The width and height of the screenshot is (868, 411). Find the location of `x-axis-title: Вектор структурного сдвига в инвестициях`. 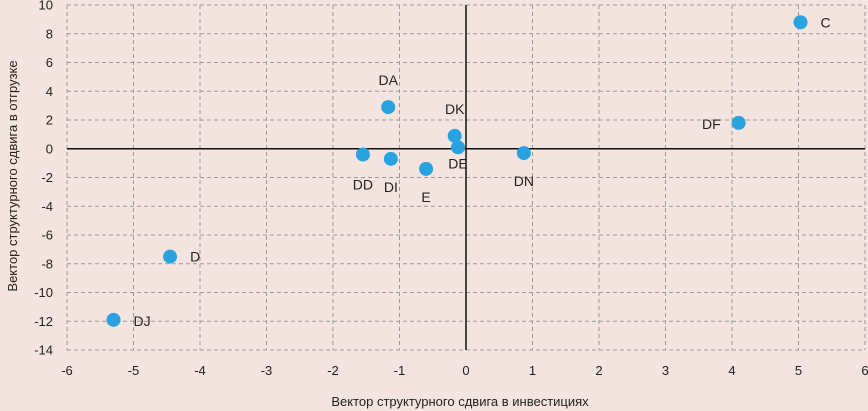

x-axis-title: Вектор структурного сдвига в инвестициях is located at coordinates (460, 401).